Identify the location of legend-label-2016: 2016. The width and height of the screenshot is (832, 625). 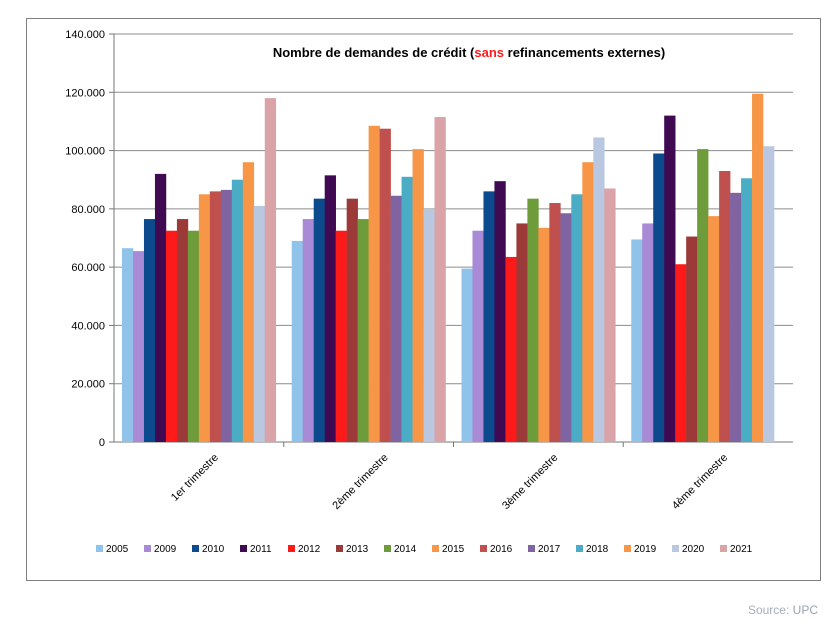
(501, 549).